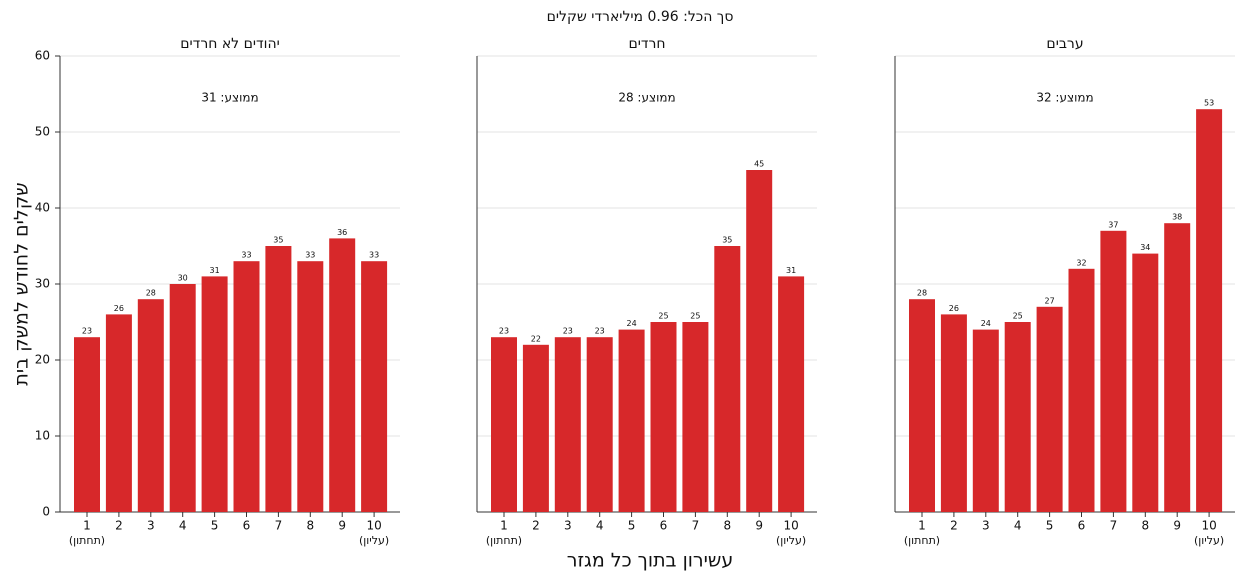  I want to click on y-tick-label: 10, so click(42, 436).